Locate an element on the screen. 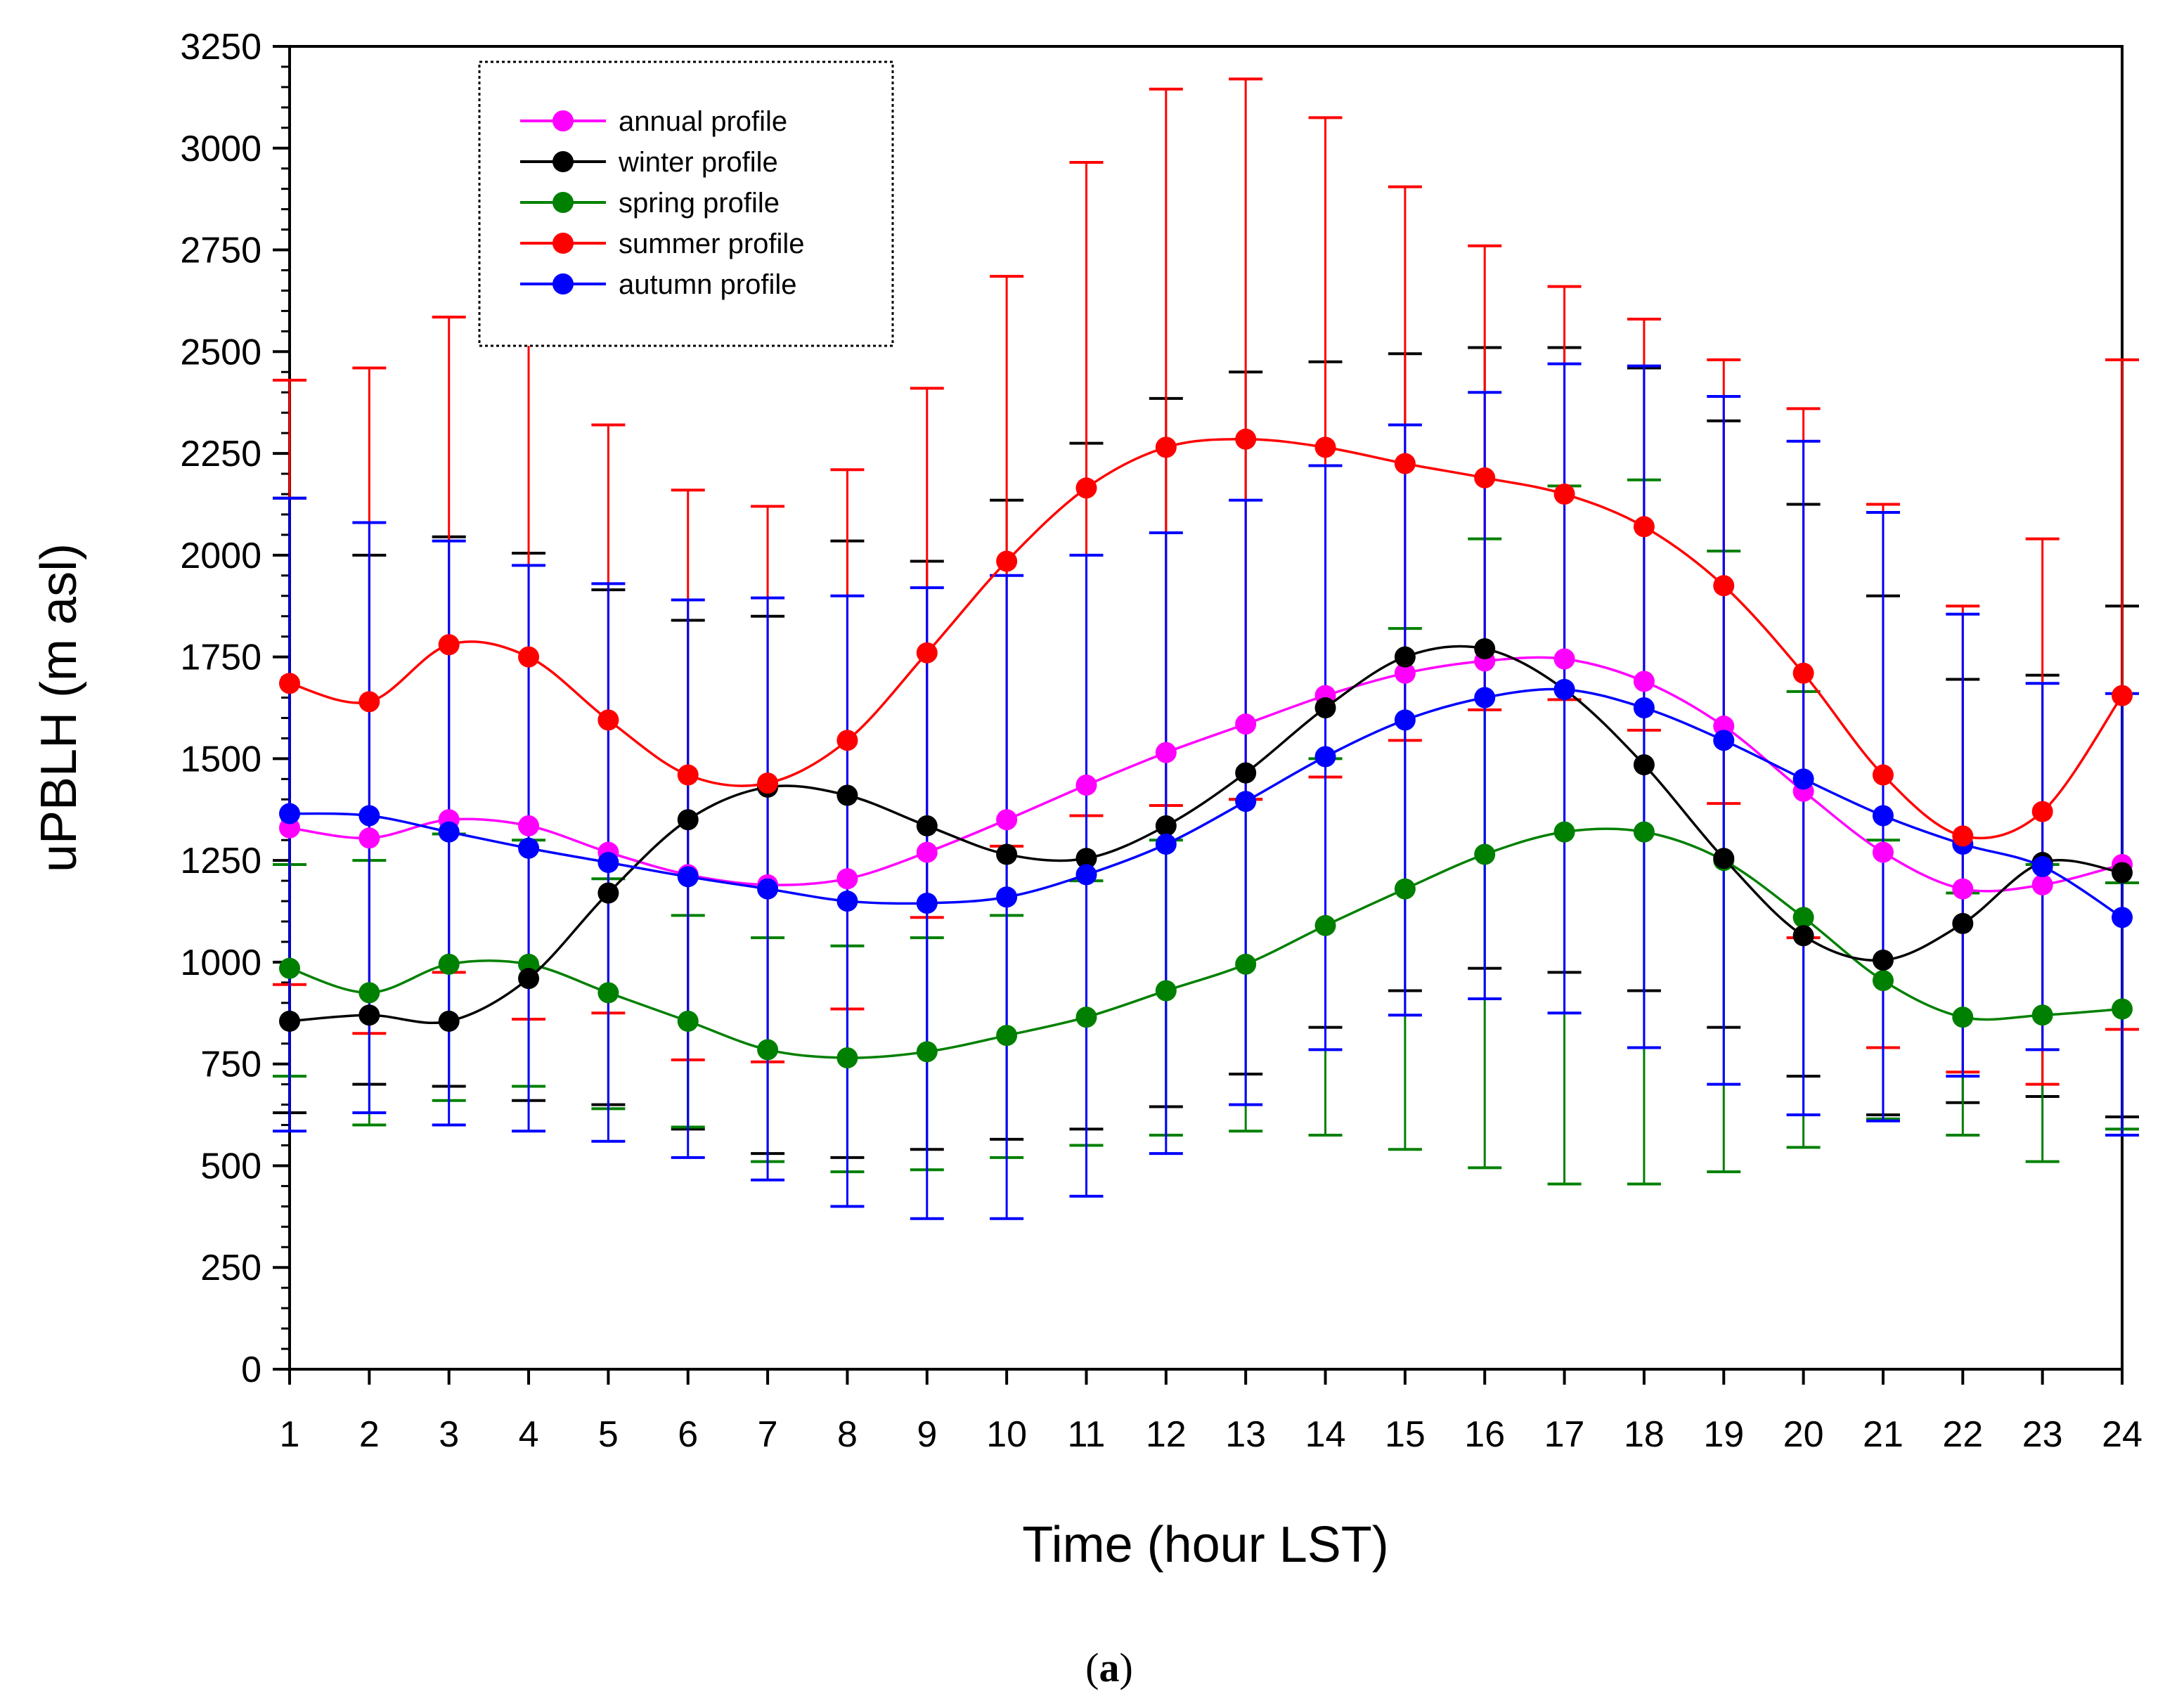 This screenshot has width=2165, height=1708. x-axis-title: Time (hour LST) is located at coordinates (1205, 1545).